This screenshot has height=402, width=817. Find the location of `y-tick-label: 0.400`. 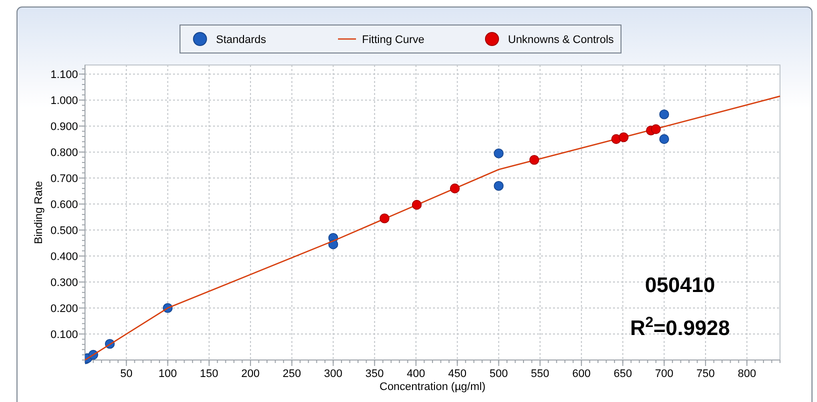

y-tick-label: 0.400 is located at coordinates (64, 257).